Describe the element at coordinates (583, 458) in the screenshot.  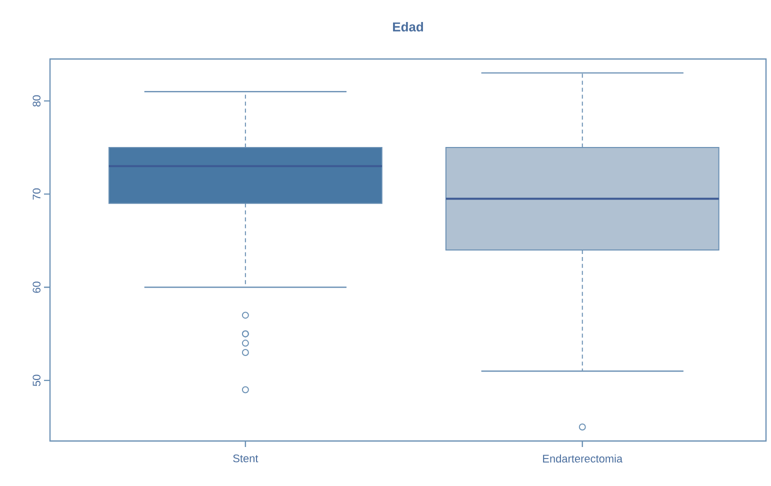
I see `x-tick-label: Endarterectomia` at that location.